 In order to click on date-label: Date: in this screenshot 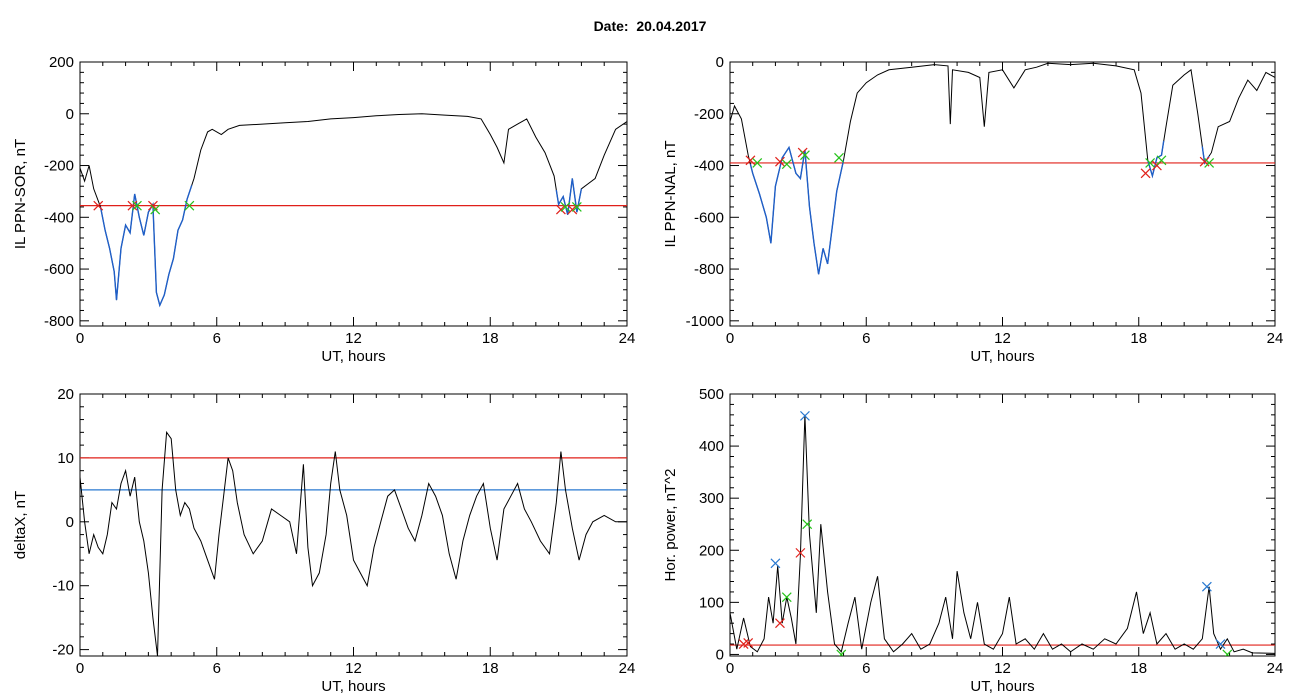, I will do `click(611, 26)`.